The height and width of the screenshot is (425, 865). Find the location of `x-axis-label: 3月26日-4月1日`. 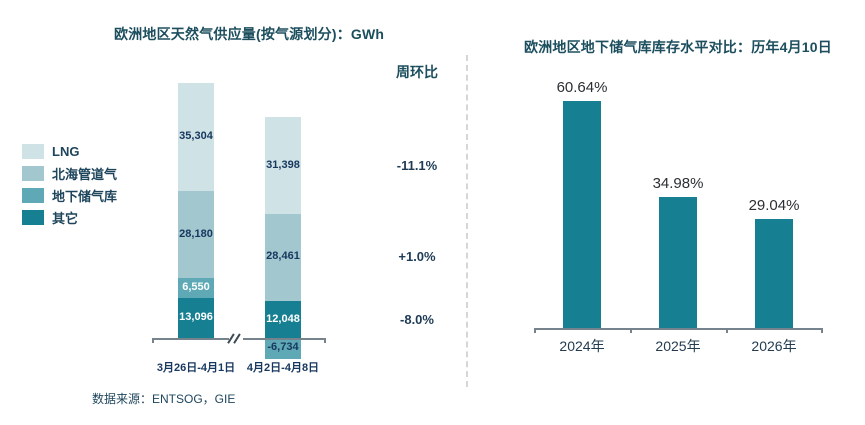

x-axis-label: 3月26日-4月1日 is located at coordinates (196, 368).